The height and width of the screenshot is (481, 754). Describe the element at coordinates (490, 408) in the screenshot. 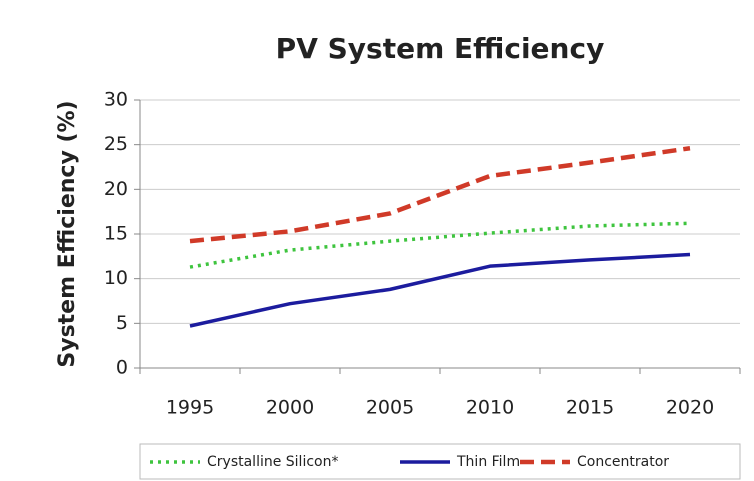

I see `x-tick-label: 2010` at that location.